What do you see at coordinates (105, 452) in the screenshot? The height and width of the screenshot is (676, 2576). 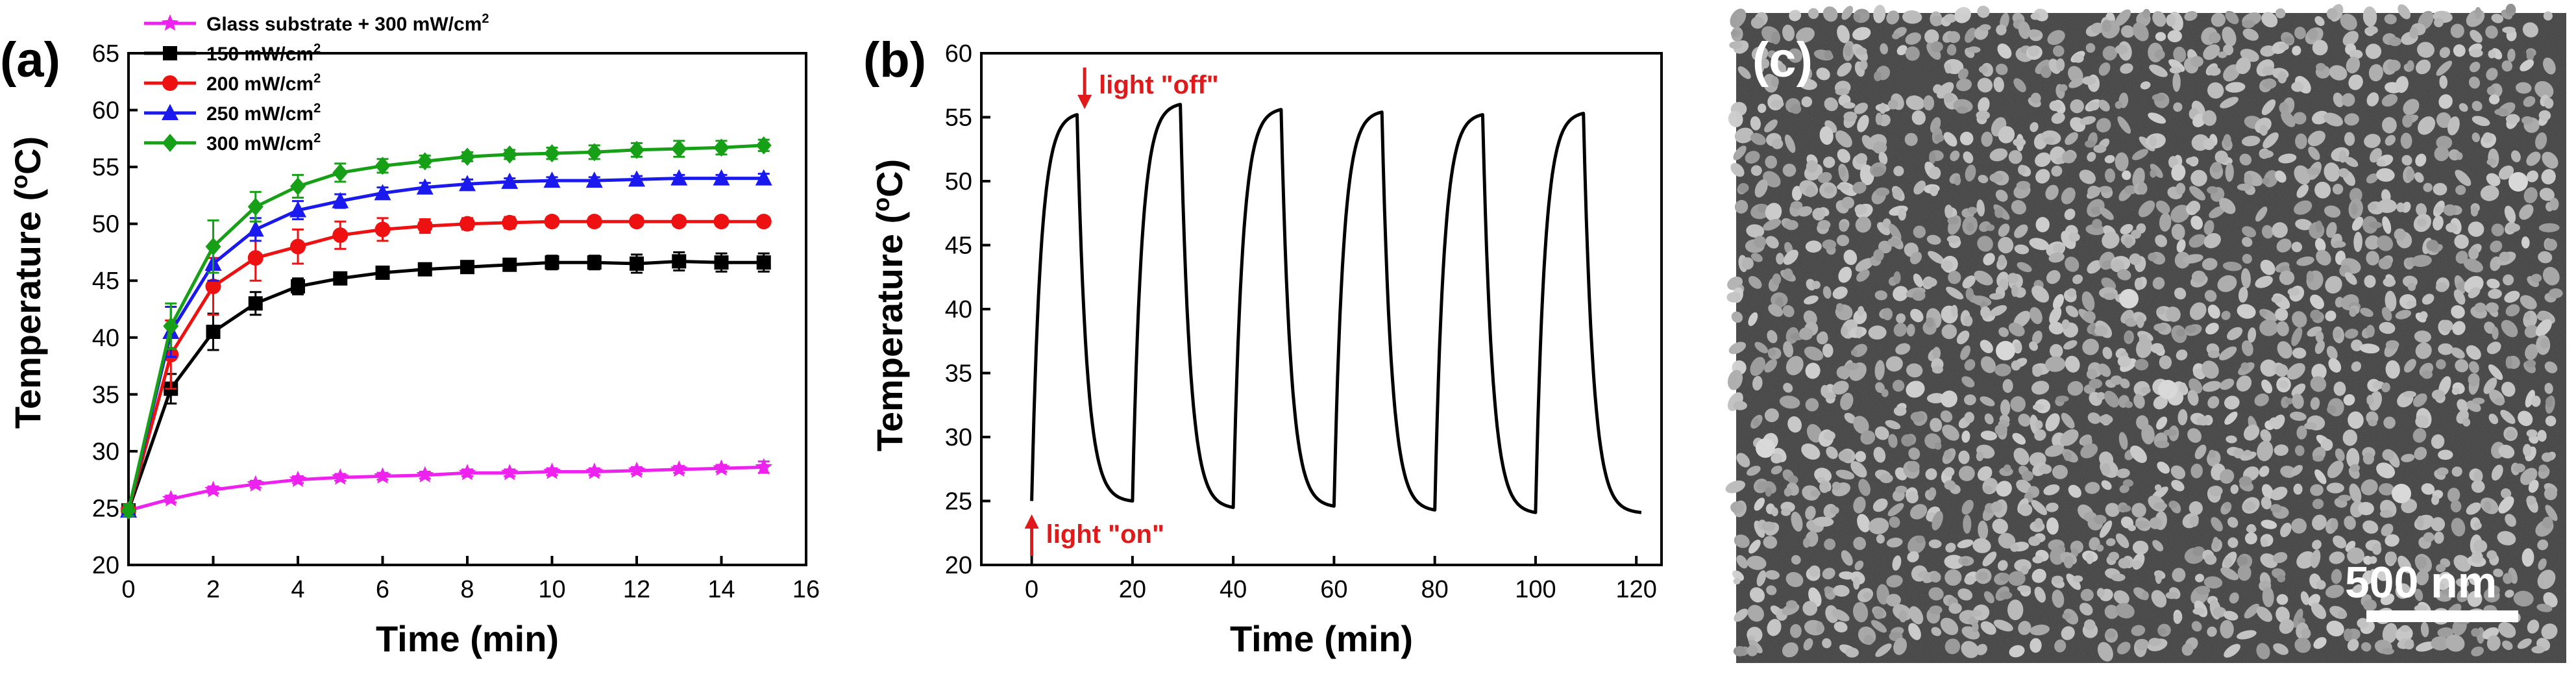 I see `panel-a-ytick-label: 30` at bounding box center [105, 452].